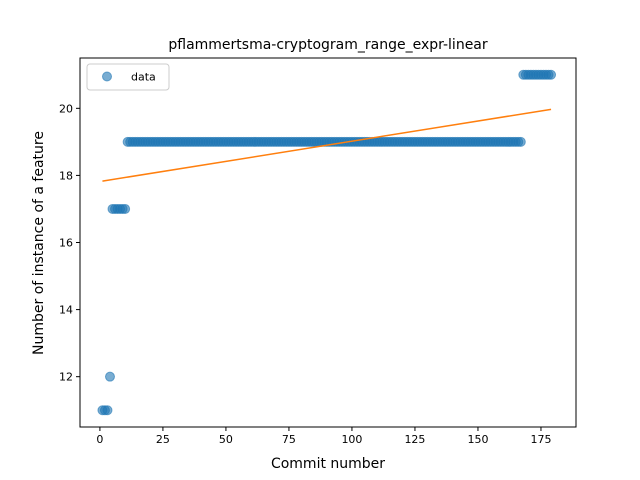 The width and height of the screenshot is (640, 480). Describe the element at coordinates (289, 439) in the screenshot. I see `x-tick-label: 75` at that location.